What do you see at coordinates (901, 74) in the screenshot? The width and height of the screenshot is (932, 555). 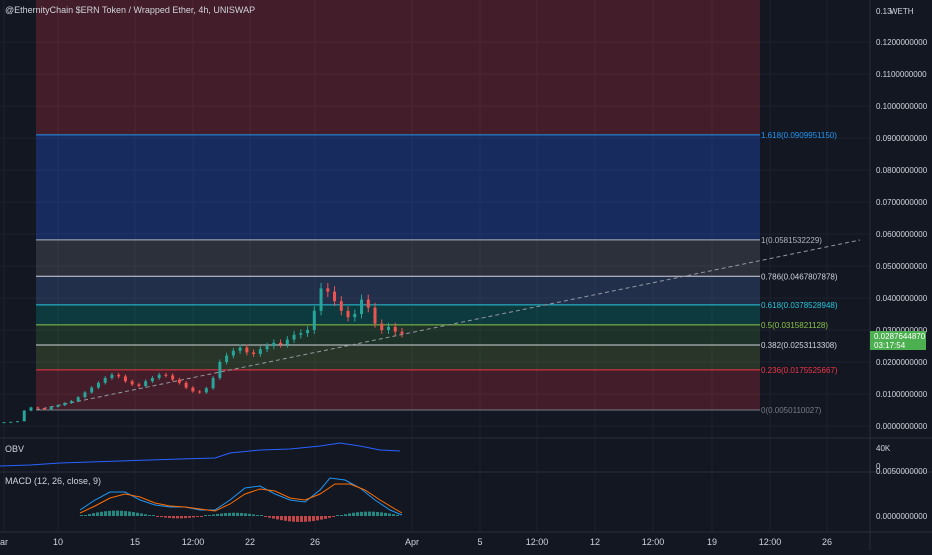 I see `price-axis-label: 0.1100000000` at bounding box center [901, 74].